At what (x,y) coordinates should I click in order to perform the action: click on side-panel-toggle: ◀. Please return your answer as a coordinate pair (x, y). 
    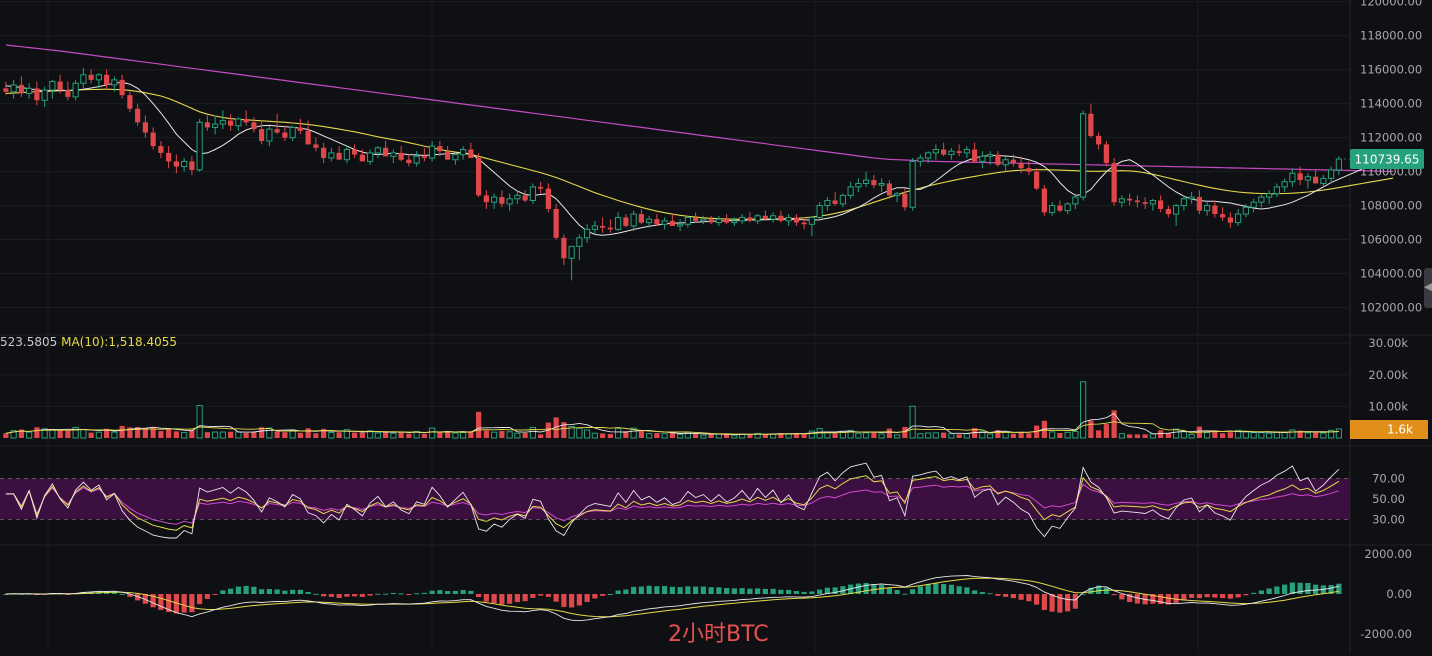
    Looking at the image, I should click on (1428, 288).